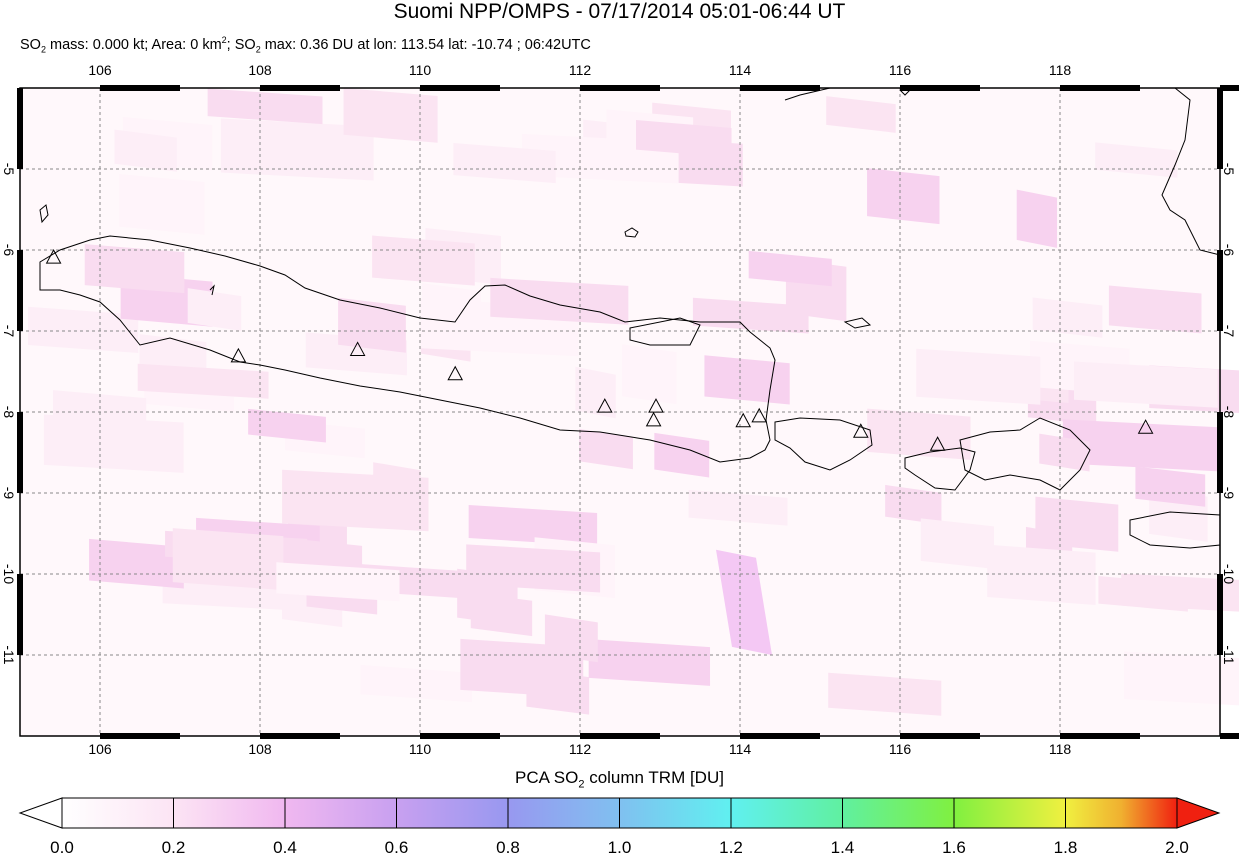  Describe the element at coordinates (173, 847) in the screenshot. I see `colorbar-tick-label: 0.2` at that location.